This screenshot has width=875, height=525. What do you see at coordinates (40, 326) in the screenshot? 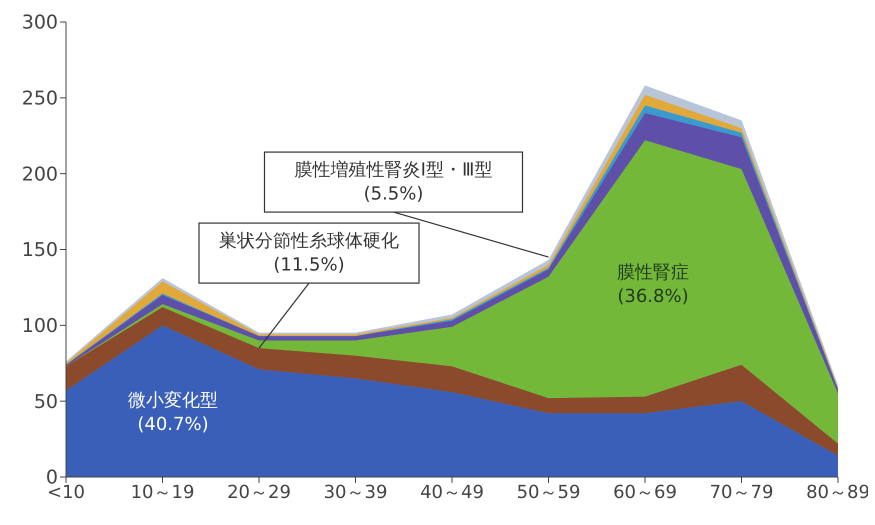
I see `y-tick-label: 100` at bounding box center [40, 326].